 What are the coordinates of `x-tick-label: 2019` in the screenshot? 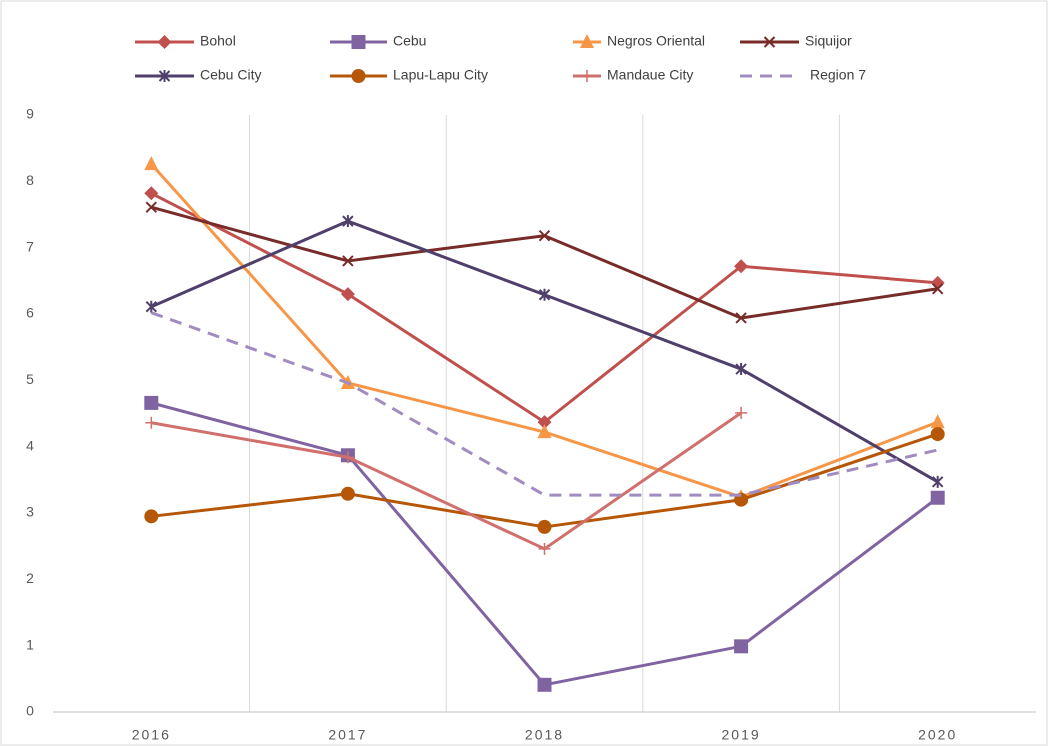 It's located at (741, 735).